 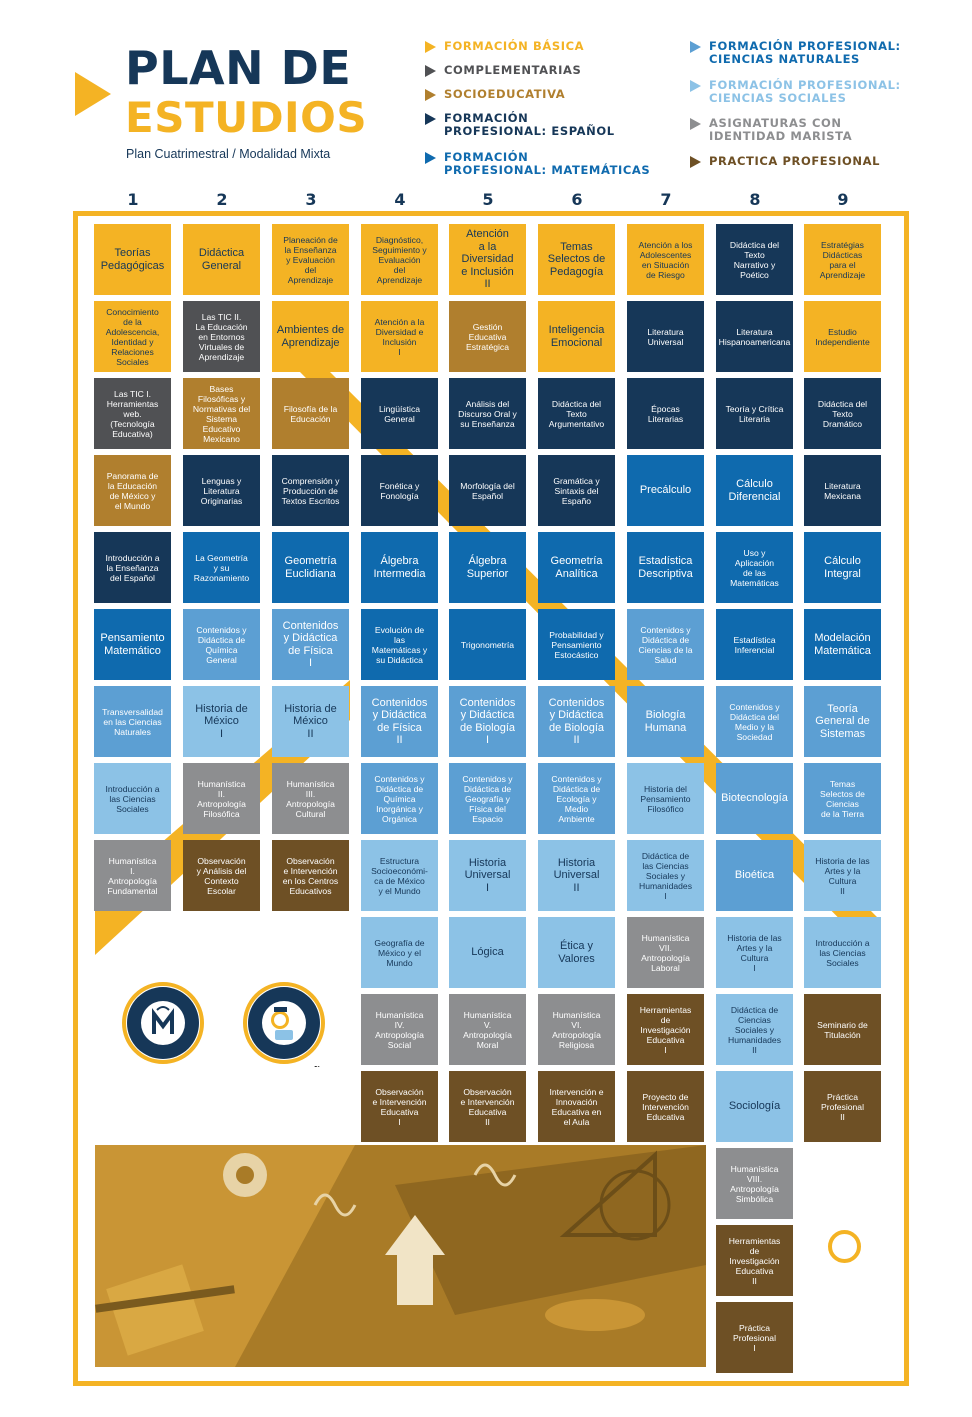 What do you see at coordinates (132, 644) in the screenshot?
I see `course-tile: Pensamiento Matemático` at bounding box center [132, 644].